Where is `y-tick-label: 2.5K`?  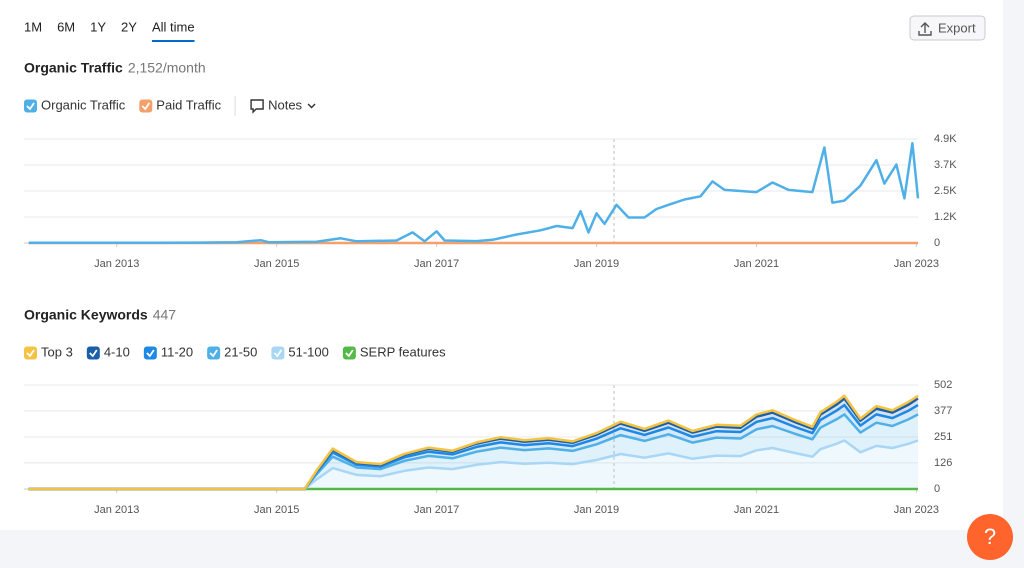 y-tick-label: 2.5K is located at coordinates (945, 191).